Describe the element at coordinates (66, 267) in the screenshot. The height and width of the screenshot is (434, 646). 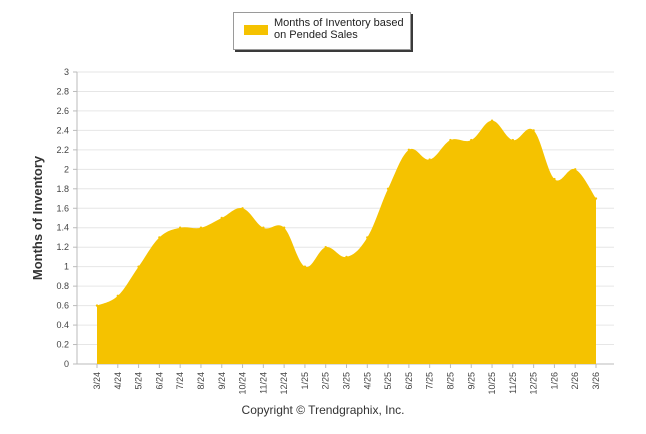
I see `y-tick-label: 1` at that location.